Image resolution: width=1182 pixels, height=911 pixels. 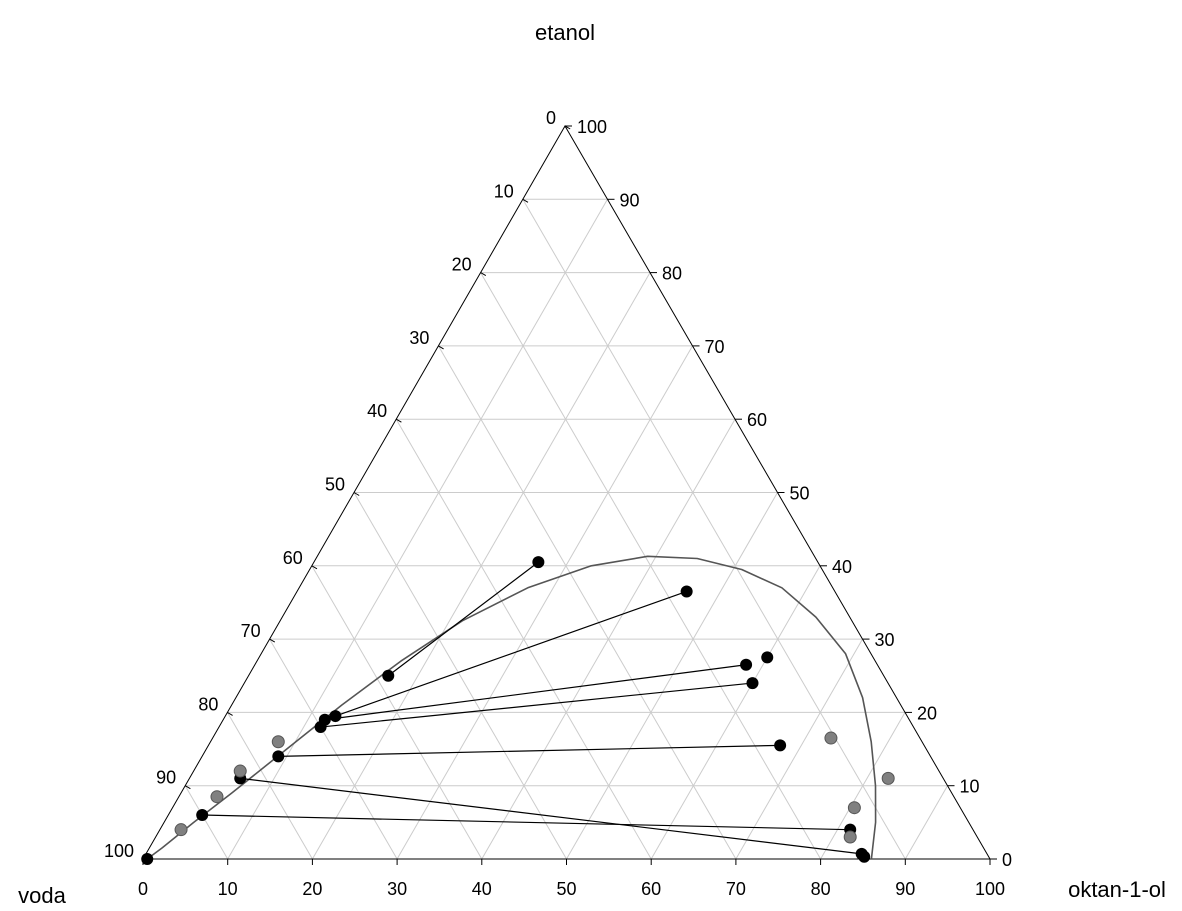 I want to click on right-tick-label: 0, so click(x=1007, y=860).